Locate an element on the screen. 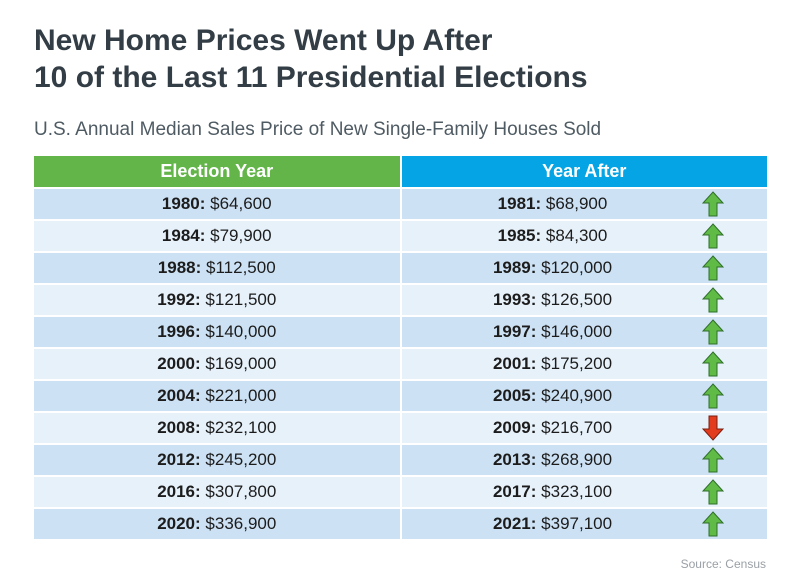 This screenshot has height=588, width=800. election-price: $79,900 is located at coordinates (241, 235).